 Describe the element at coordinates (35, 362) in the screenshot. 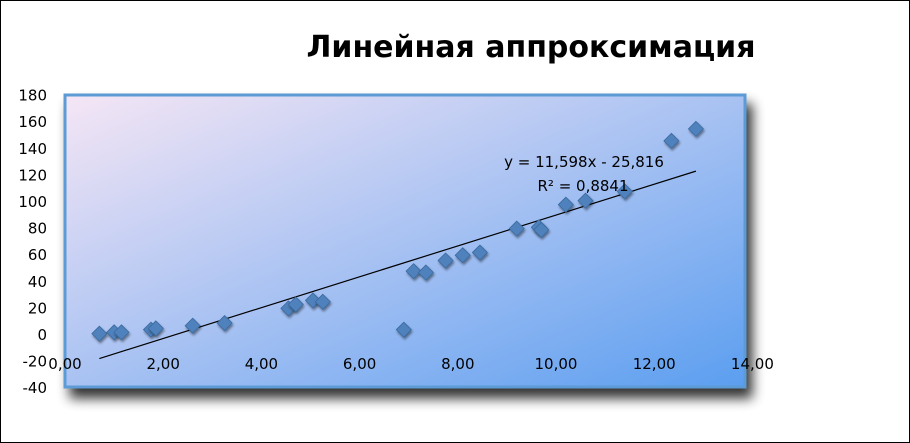

I see `y-tick-label: -20` at that location.